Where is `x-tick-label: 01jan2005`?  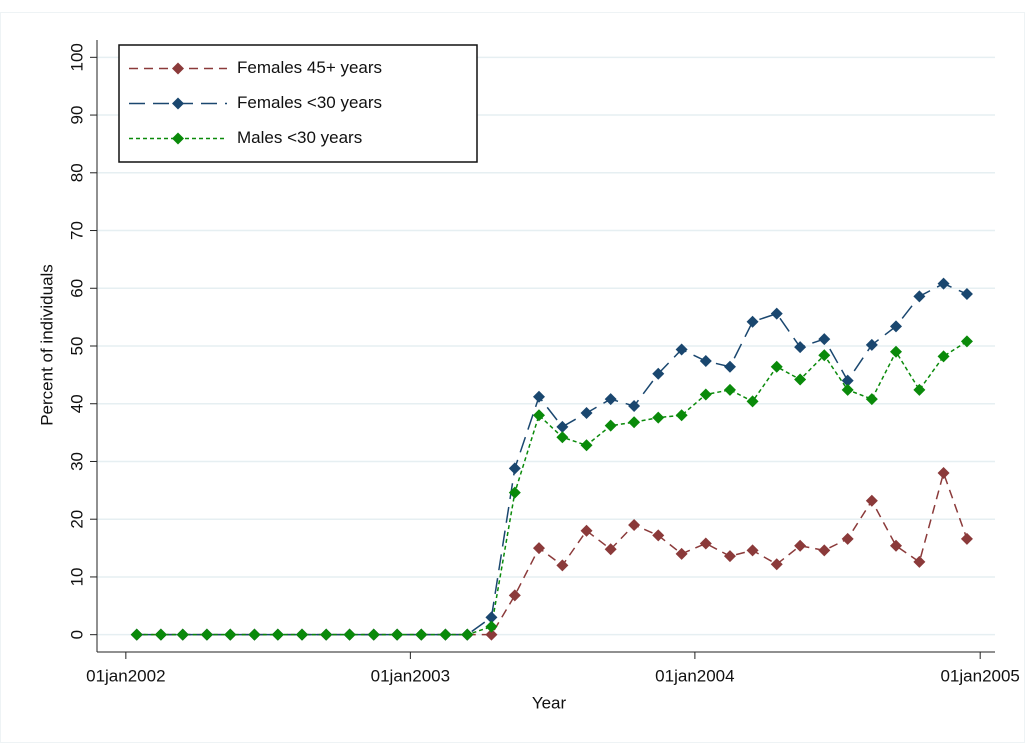
x-tick-label: 01jan2005 is located at coordinates (979, 675).